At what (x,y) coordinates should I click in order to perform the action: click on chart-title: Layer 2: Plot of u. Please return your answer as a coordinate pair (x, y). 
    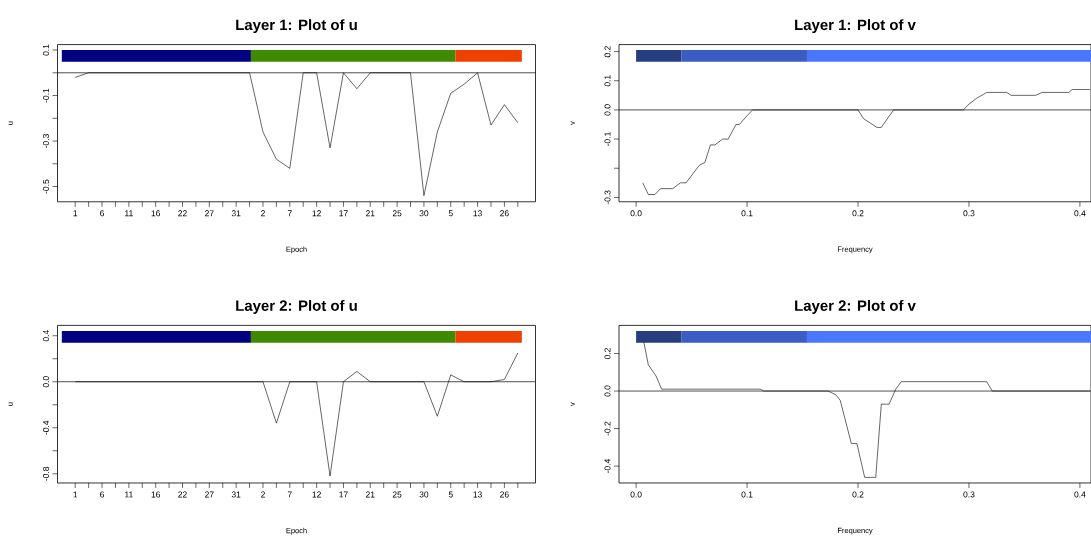
    Looking at the image, I should click on (296, 306).